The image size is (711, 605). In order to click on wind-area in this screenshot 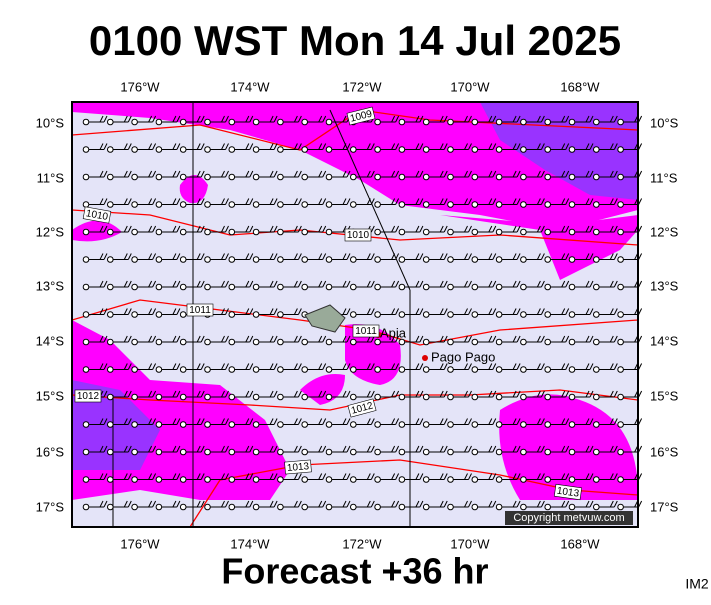, I will do `click(193, 189)`.